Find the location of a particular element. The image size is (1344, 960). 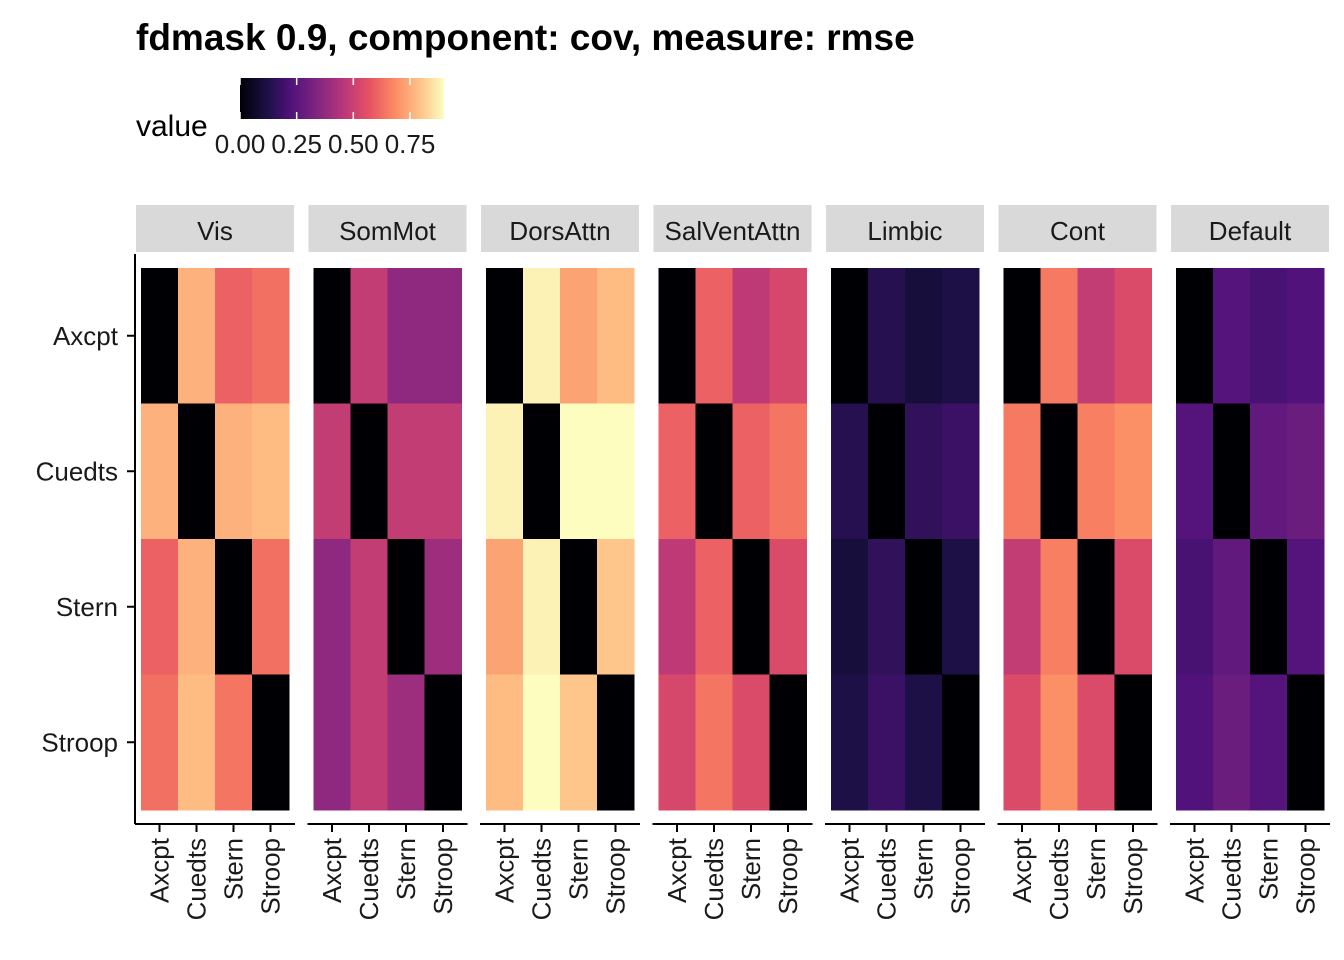

legend-tick-label: 0.50 is located at coordinates (353, 144).